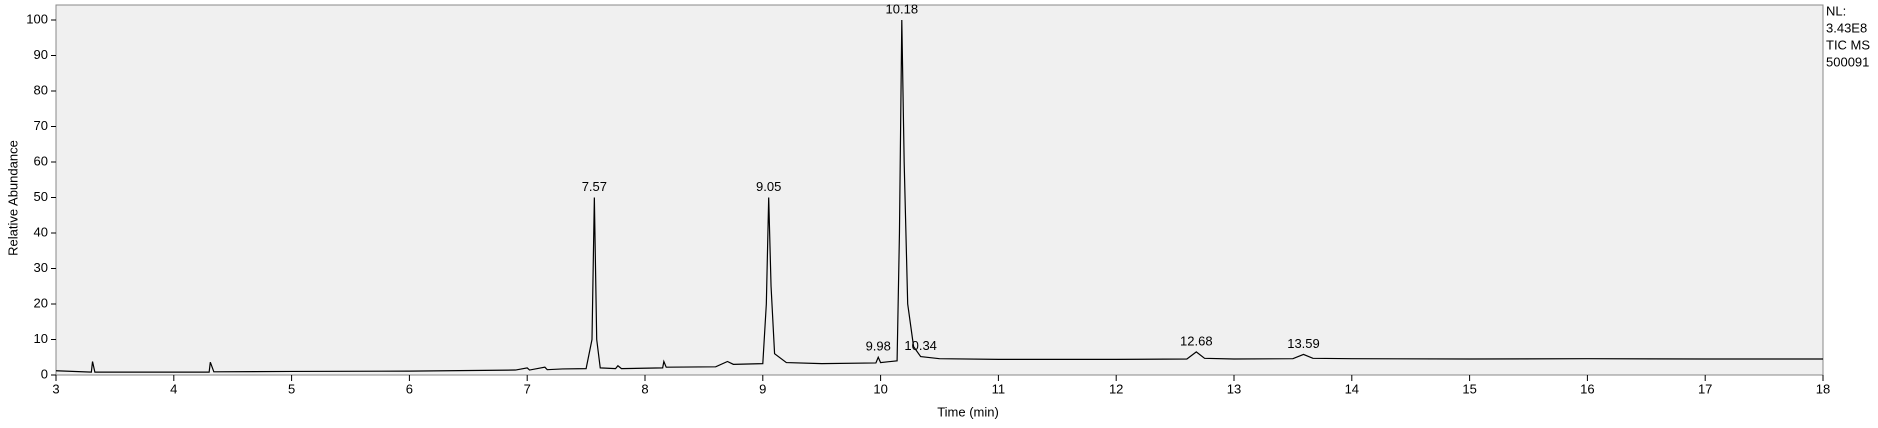 The height and width of the screenshot is (428, 1878). I want to click on peak-label: 9.05, so click(768, 186).